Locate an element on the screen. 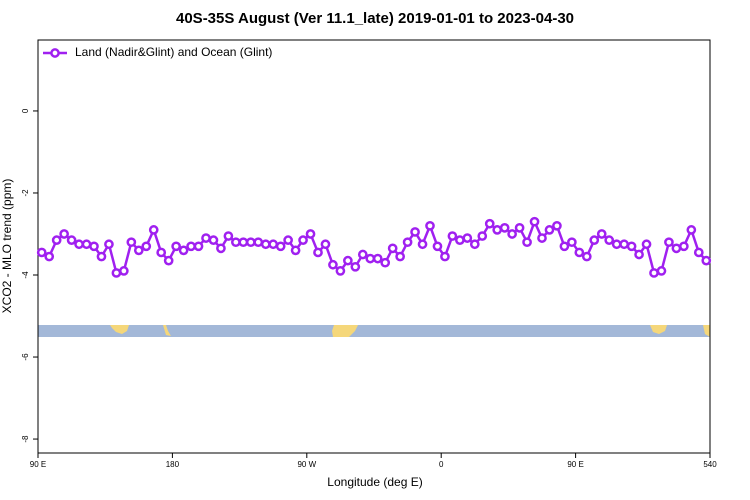  x-tick-label: 180 is located at coordinates (173, 464).